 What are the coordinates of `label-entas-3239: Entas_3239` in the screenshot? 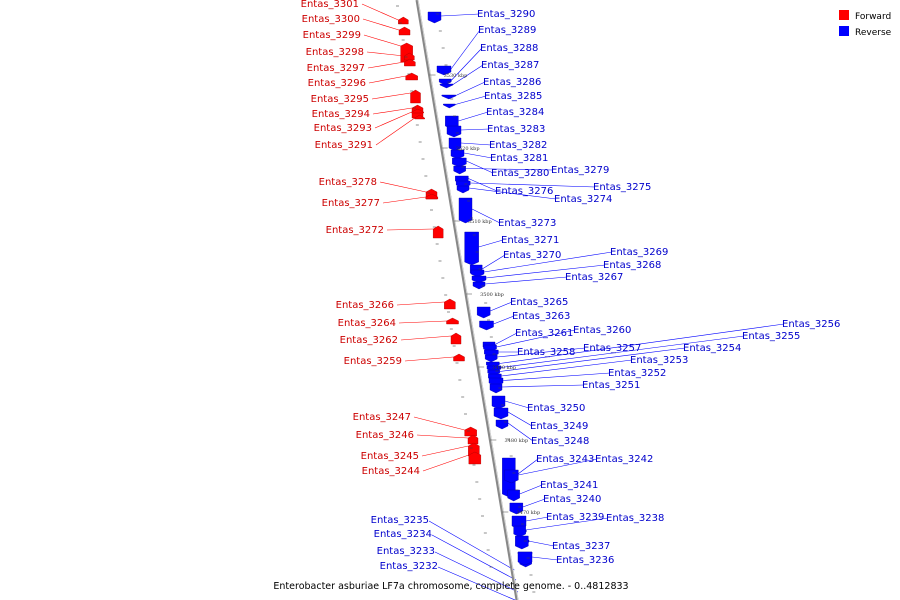 It's located at (575, 517).